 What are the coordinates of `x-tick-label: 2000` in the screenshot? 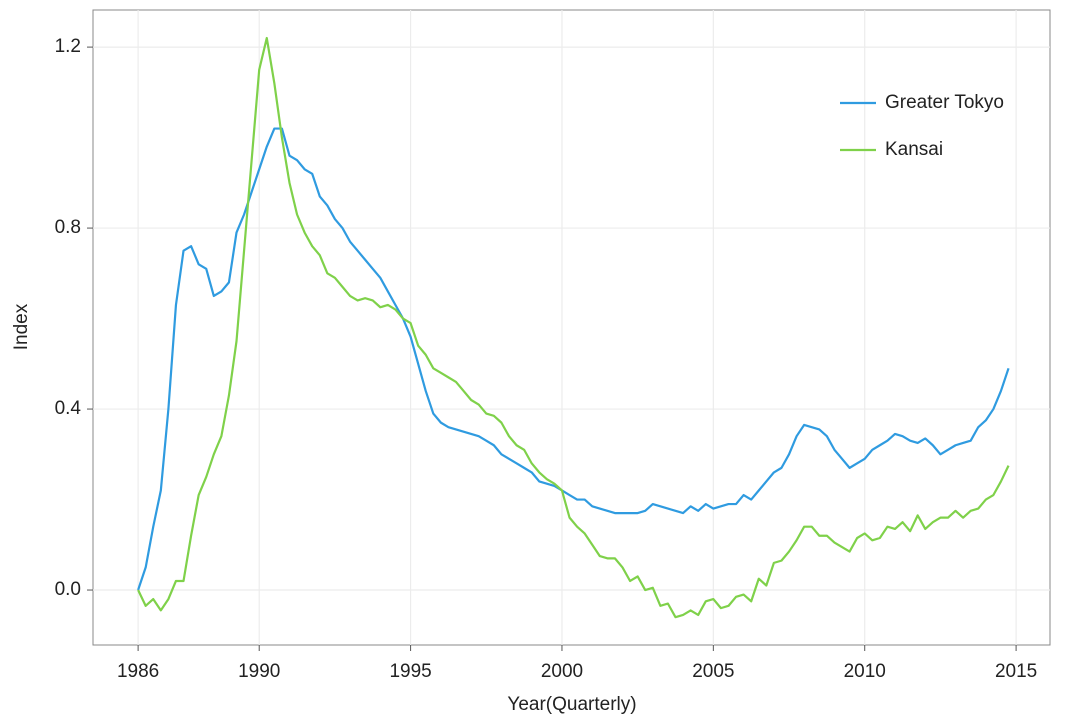 It's located at (562, 671).